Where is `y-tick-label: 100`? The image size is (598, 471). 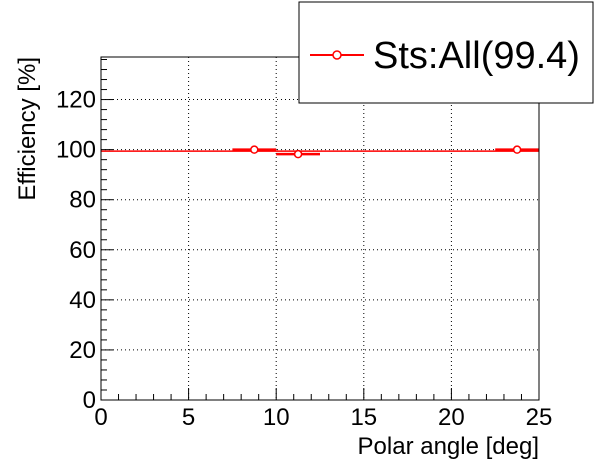 y-tick-label: 100 is located at coordinates (76, 150).